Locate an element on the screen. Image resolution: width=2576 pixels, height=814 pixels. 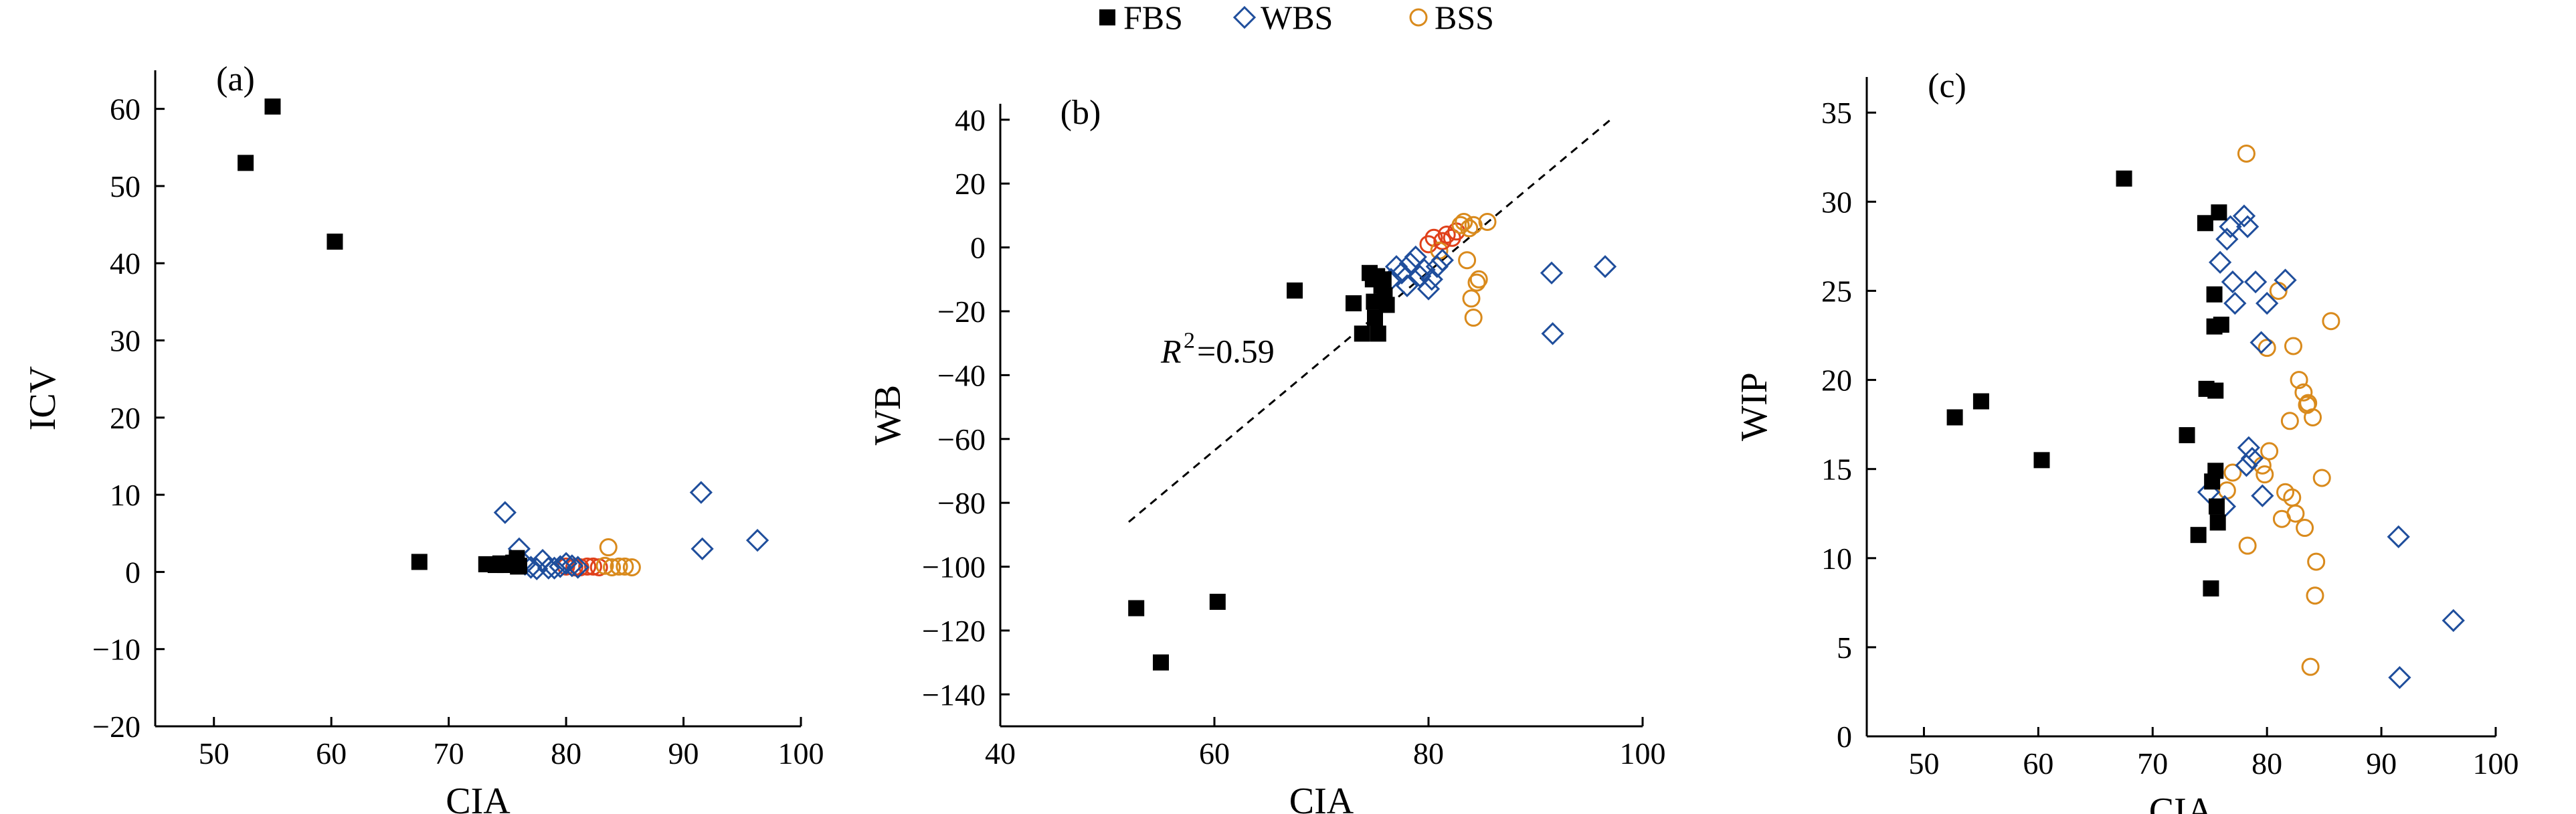
legend-item-wbs: WBS is located at coordinates (1282, 18).